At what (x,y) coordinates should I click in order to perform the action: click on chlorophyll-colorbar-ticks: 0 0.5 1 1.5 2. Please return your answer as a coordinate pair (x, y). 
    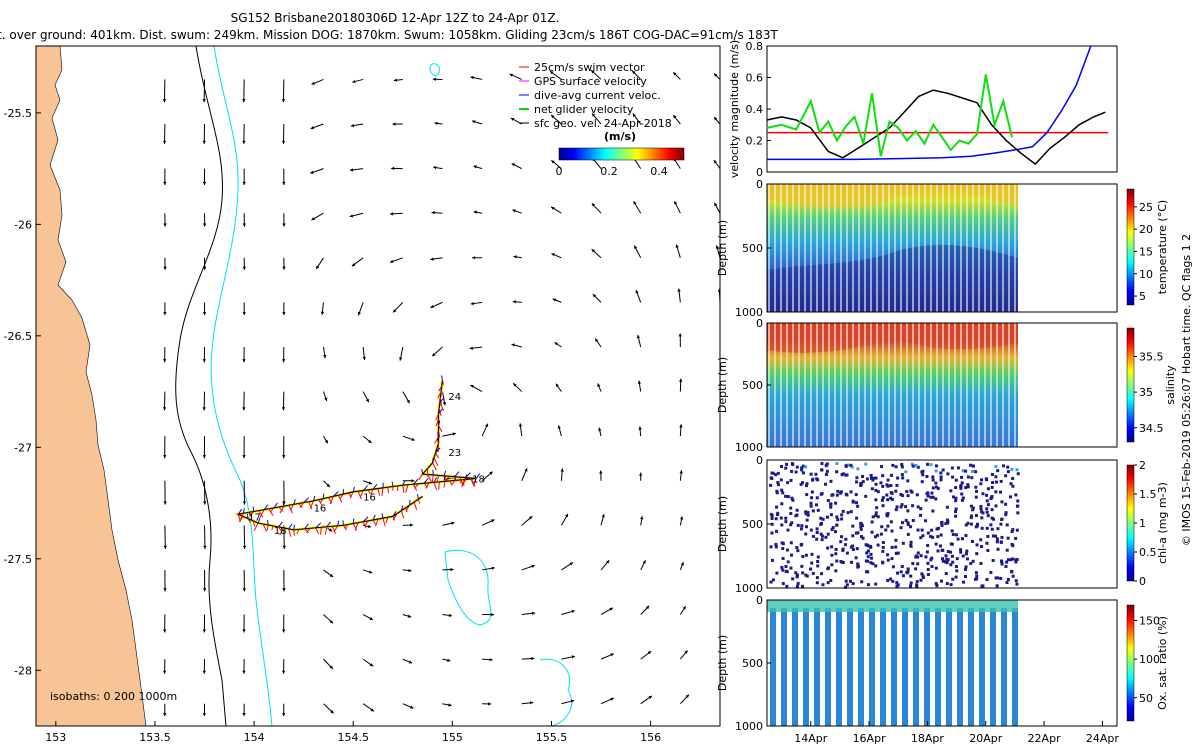
    Looking at the image, I should click on (1145, 523).